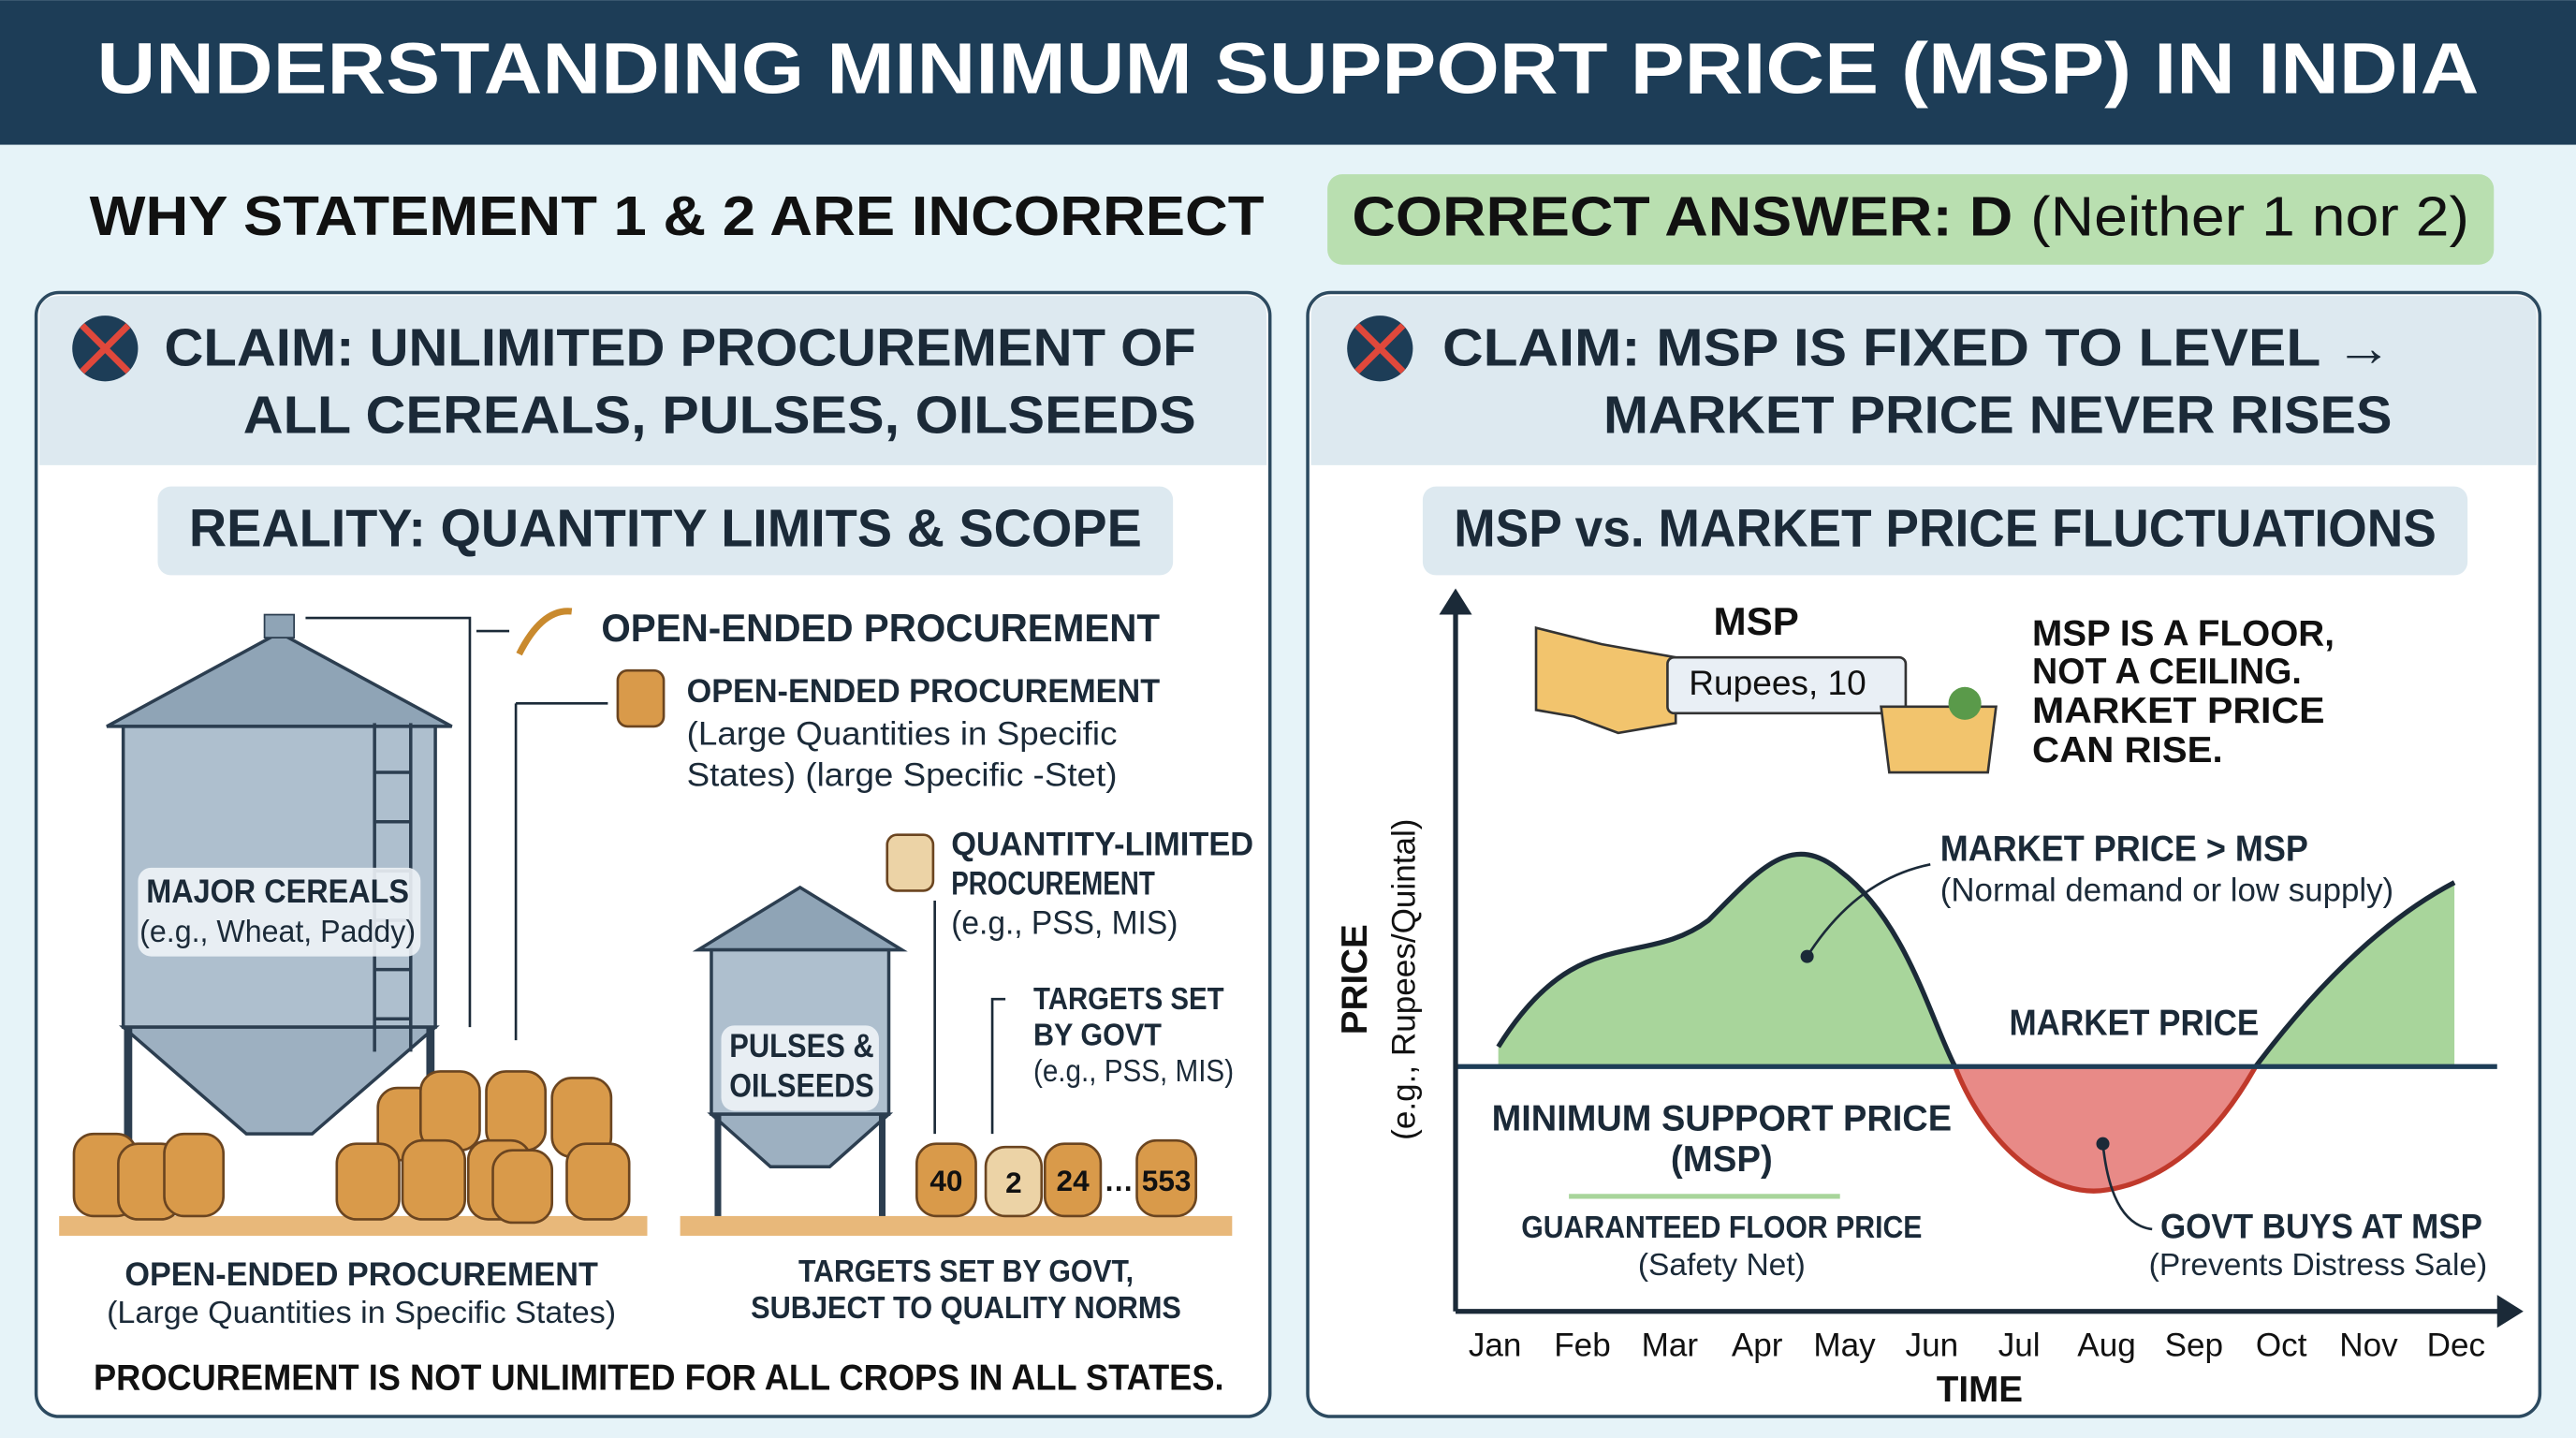 This screenshot has width=2576, height=1438. I want to click on chart-heading: MSP vs. MARKET PRICE FLUCTUATIONS, so click(1945, 528).